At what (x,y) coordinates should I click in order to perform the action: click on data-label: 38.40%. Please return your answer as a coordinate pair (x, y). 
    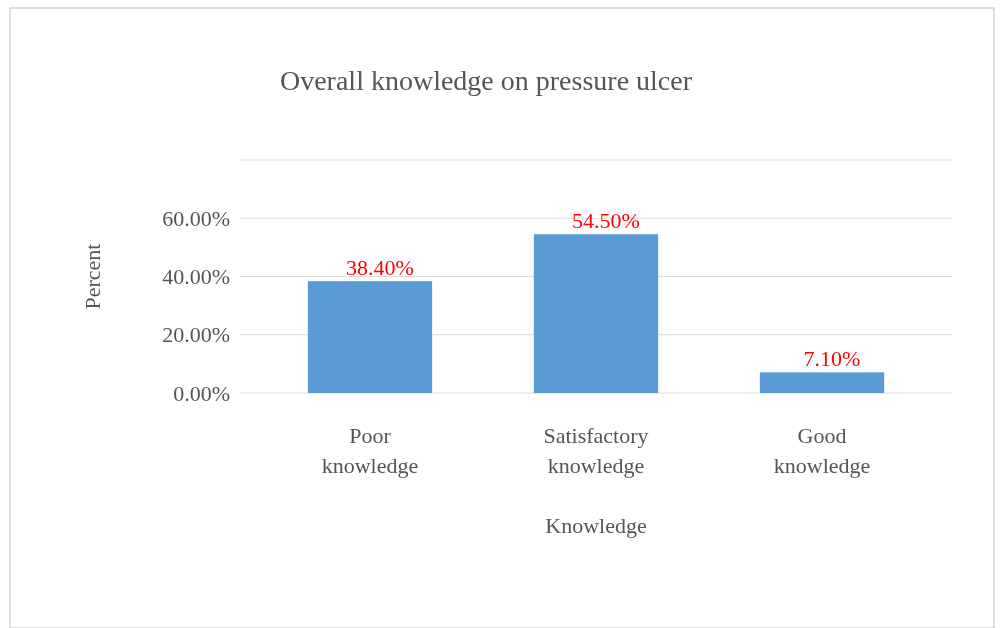
    Looking at the image, I should click on (380, 268).